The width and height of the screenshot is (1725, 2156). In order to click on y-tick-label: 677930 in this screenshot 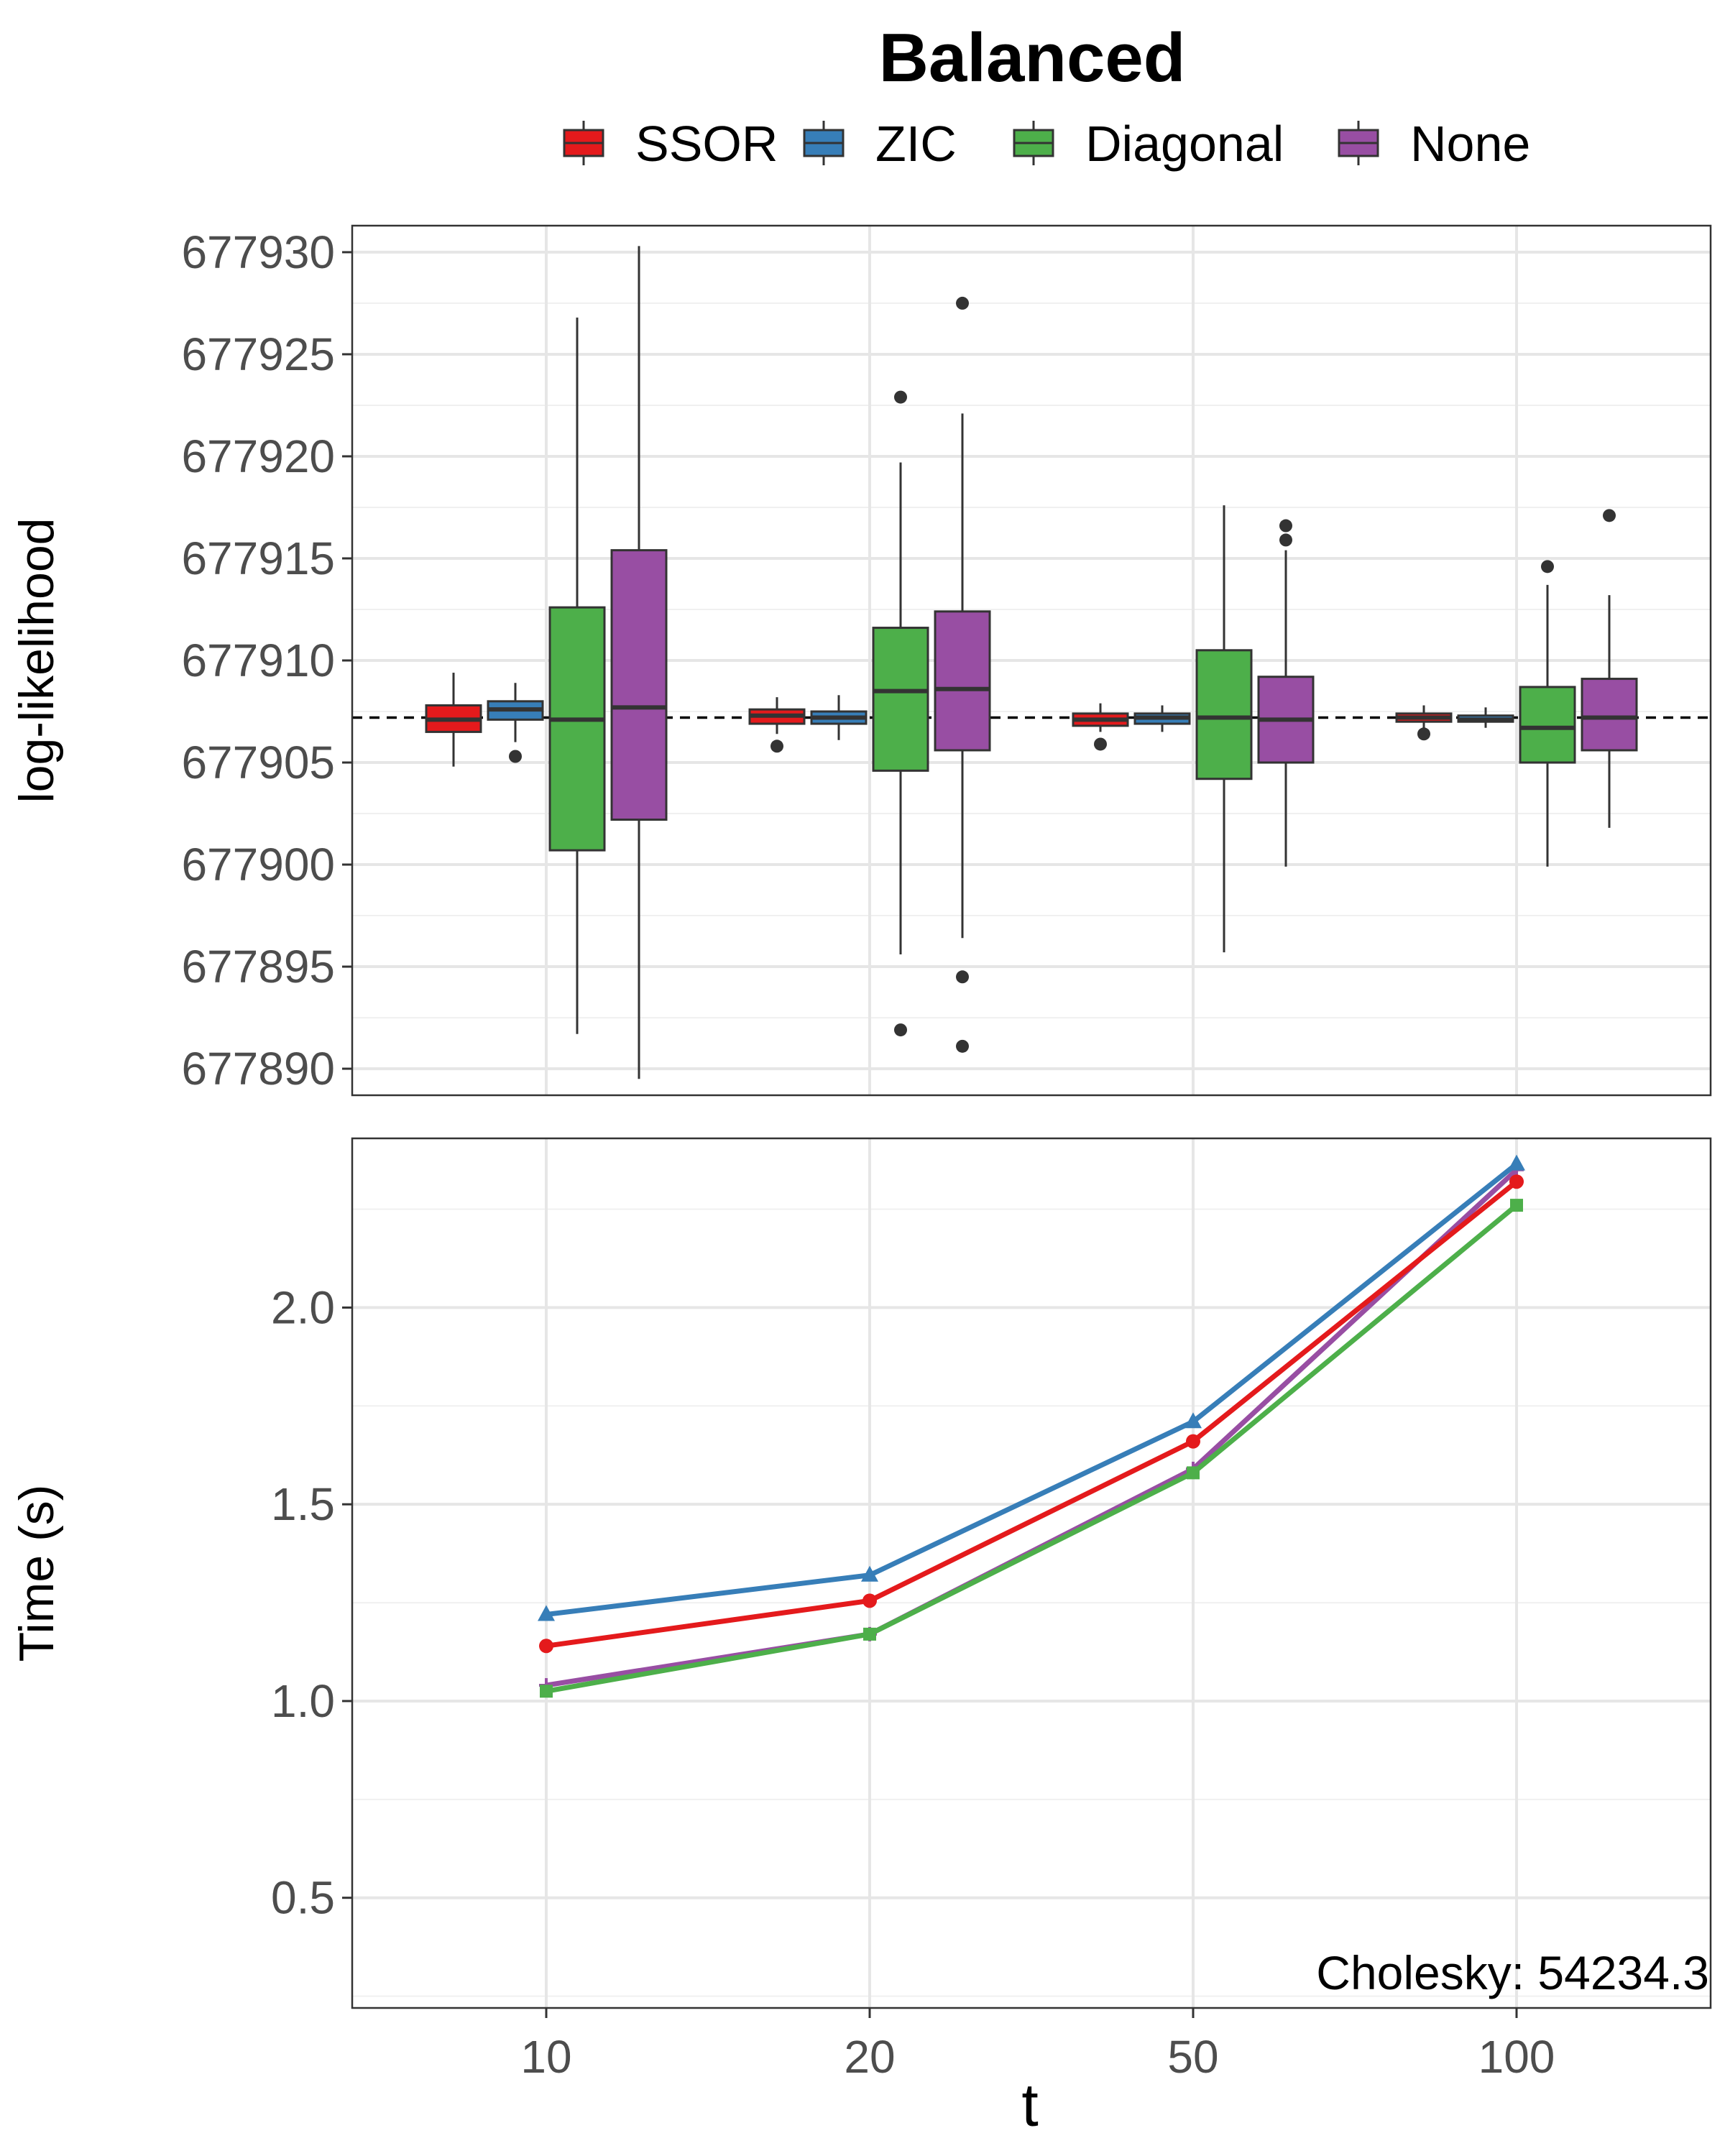, I will do `click(258, 252)`.